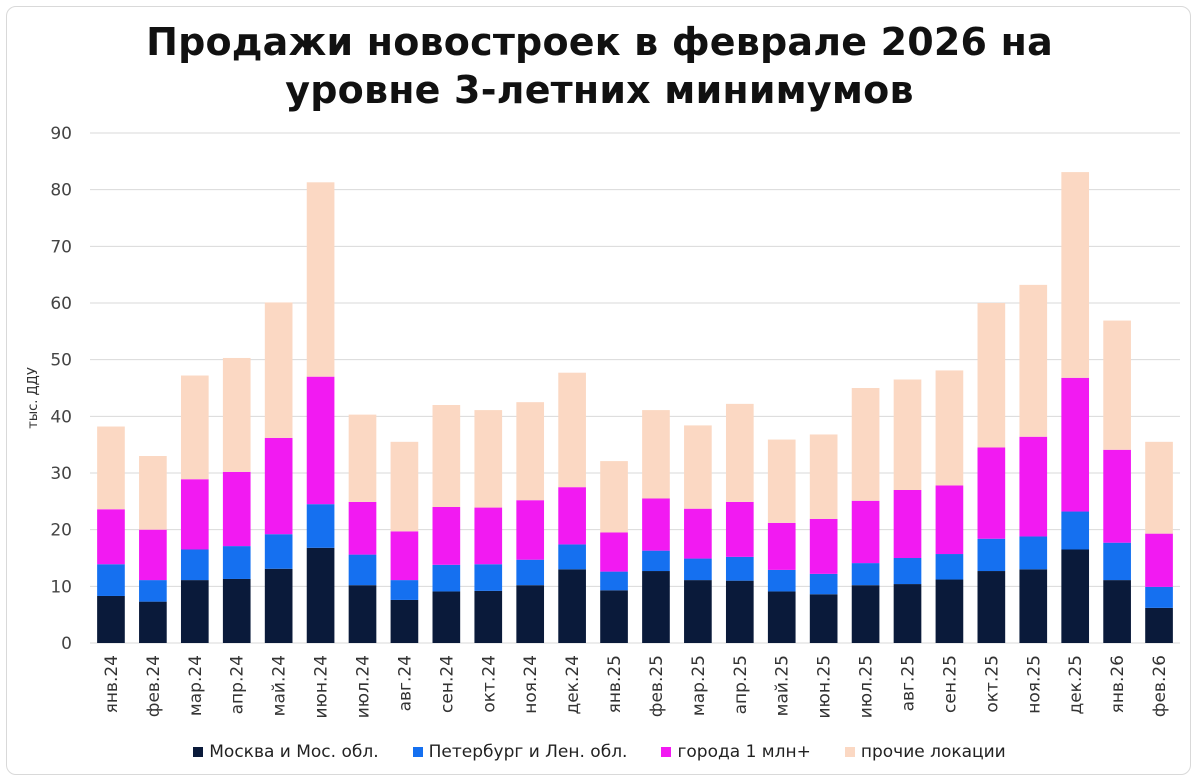 The height and width of the screenshot is (783, 1199). I want to click on x-tick-label: июн.24, so click(322, 687).